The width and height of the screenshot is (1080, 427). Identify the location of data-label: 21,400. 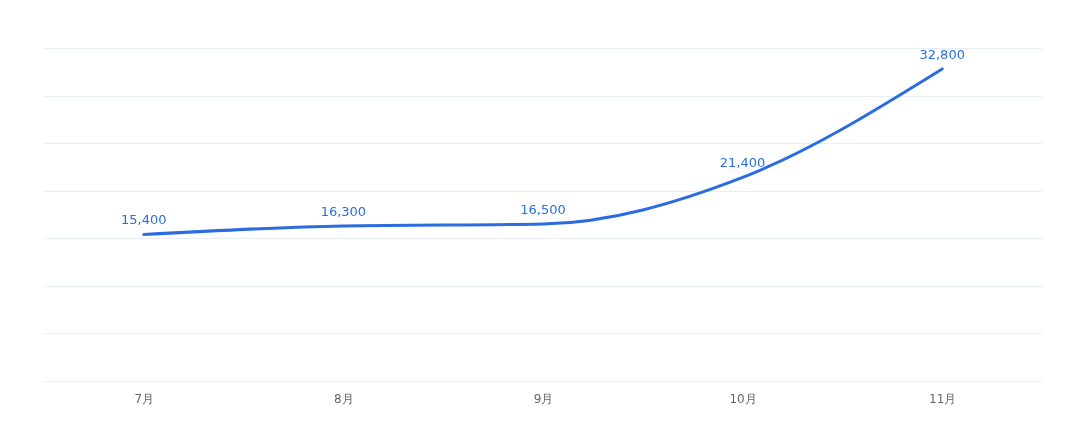
(742, 163).